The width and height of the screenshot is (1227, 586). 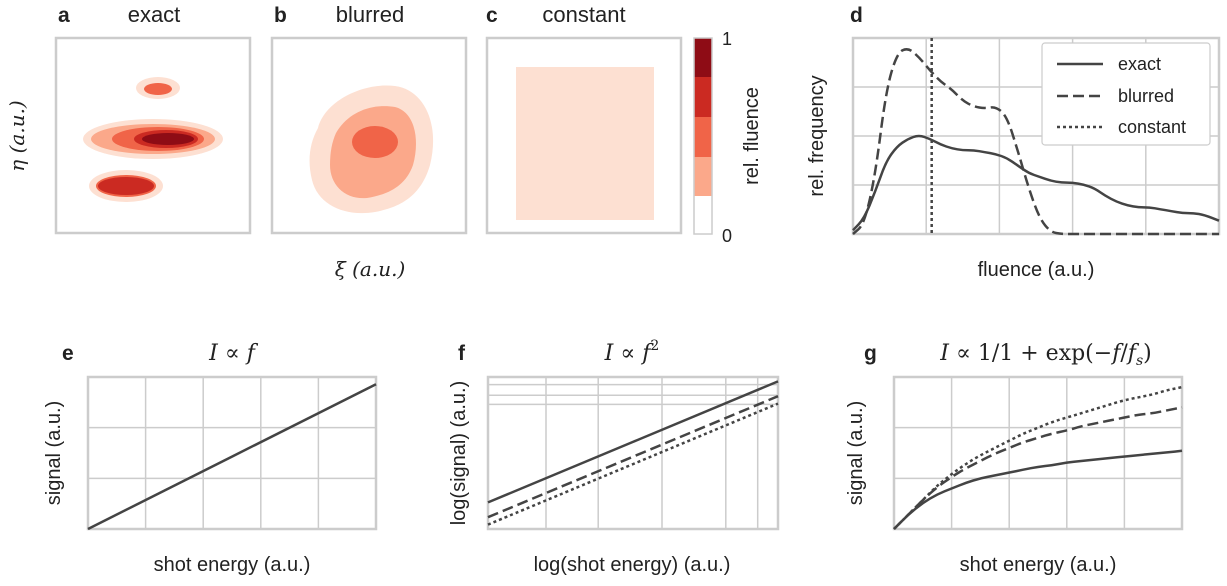 I want to click on g-xlabel: shot energy (a.u.), so click(x=1038, y=565).